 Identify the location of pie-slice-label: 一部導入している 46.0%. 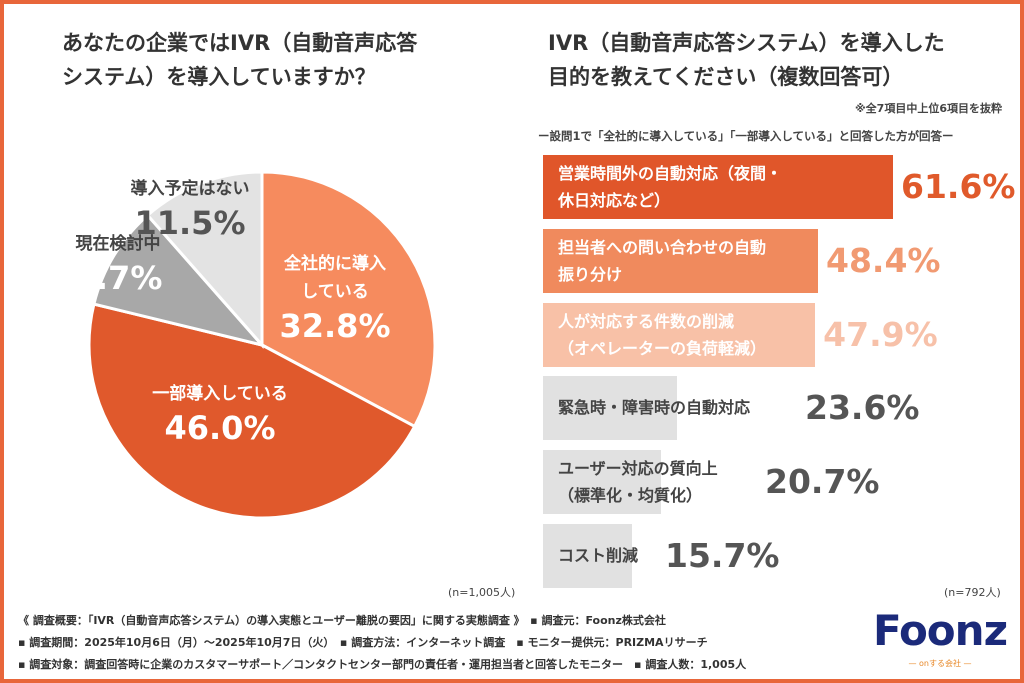
(220, 414).